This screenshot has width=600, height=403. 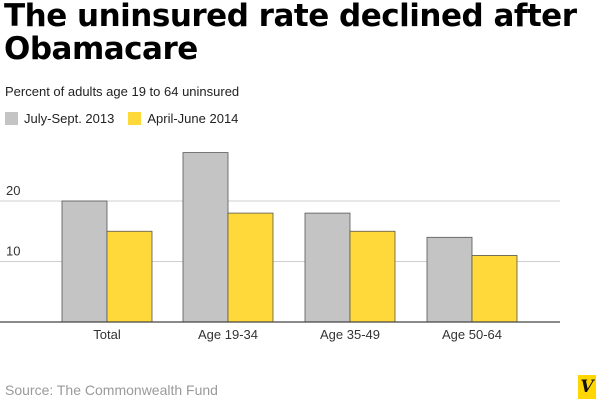 What do you see at coordinates (135, 118) in the screenshot?
I see `legend-swatch-2014` at bounding box center [135, 118].